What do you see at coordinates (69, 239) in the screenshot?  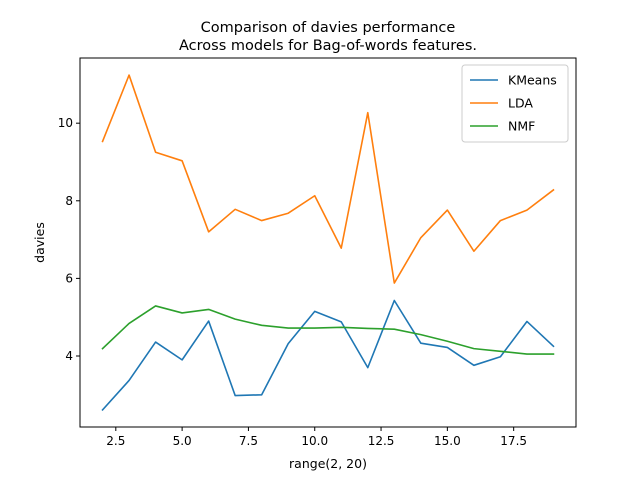 I see `y-axis-ticks: 4 6 8 10` at bounding box center [69, 239].